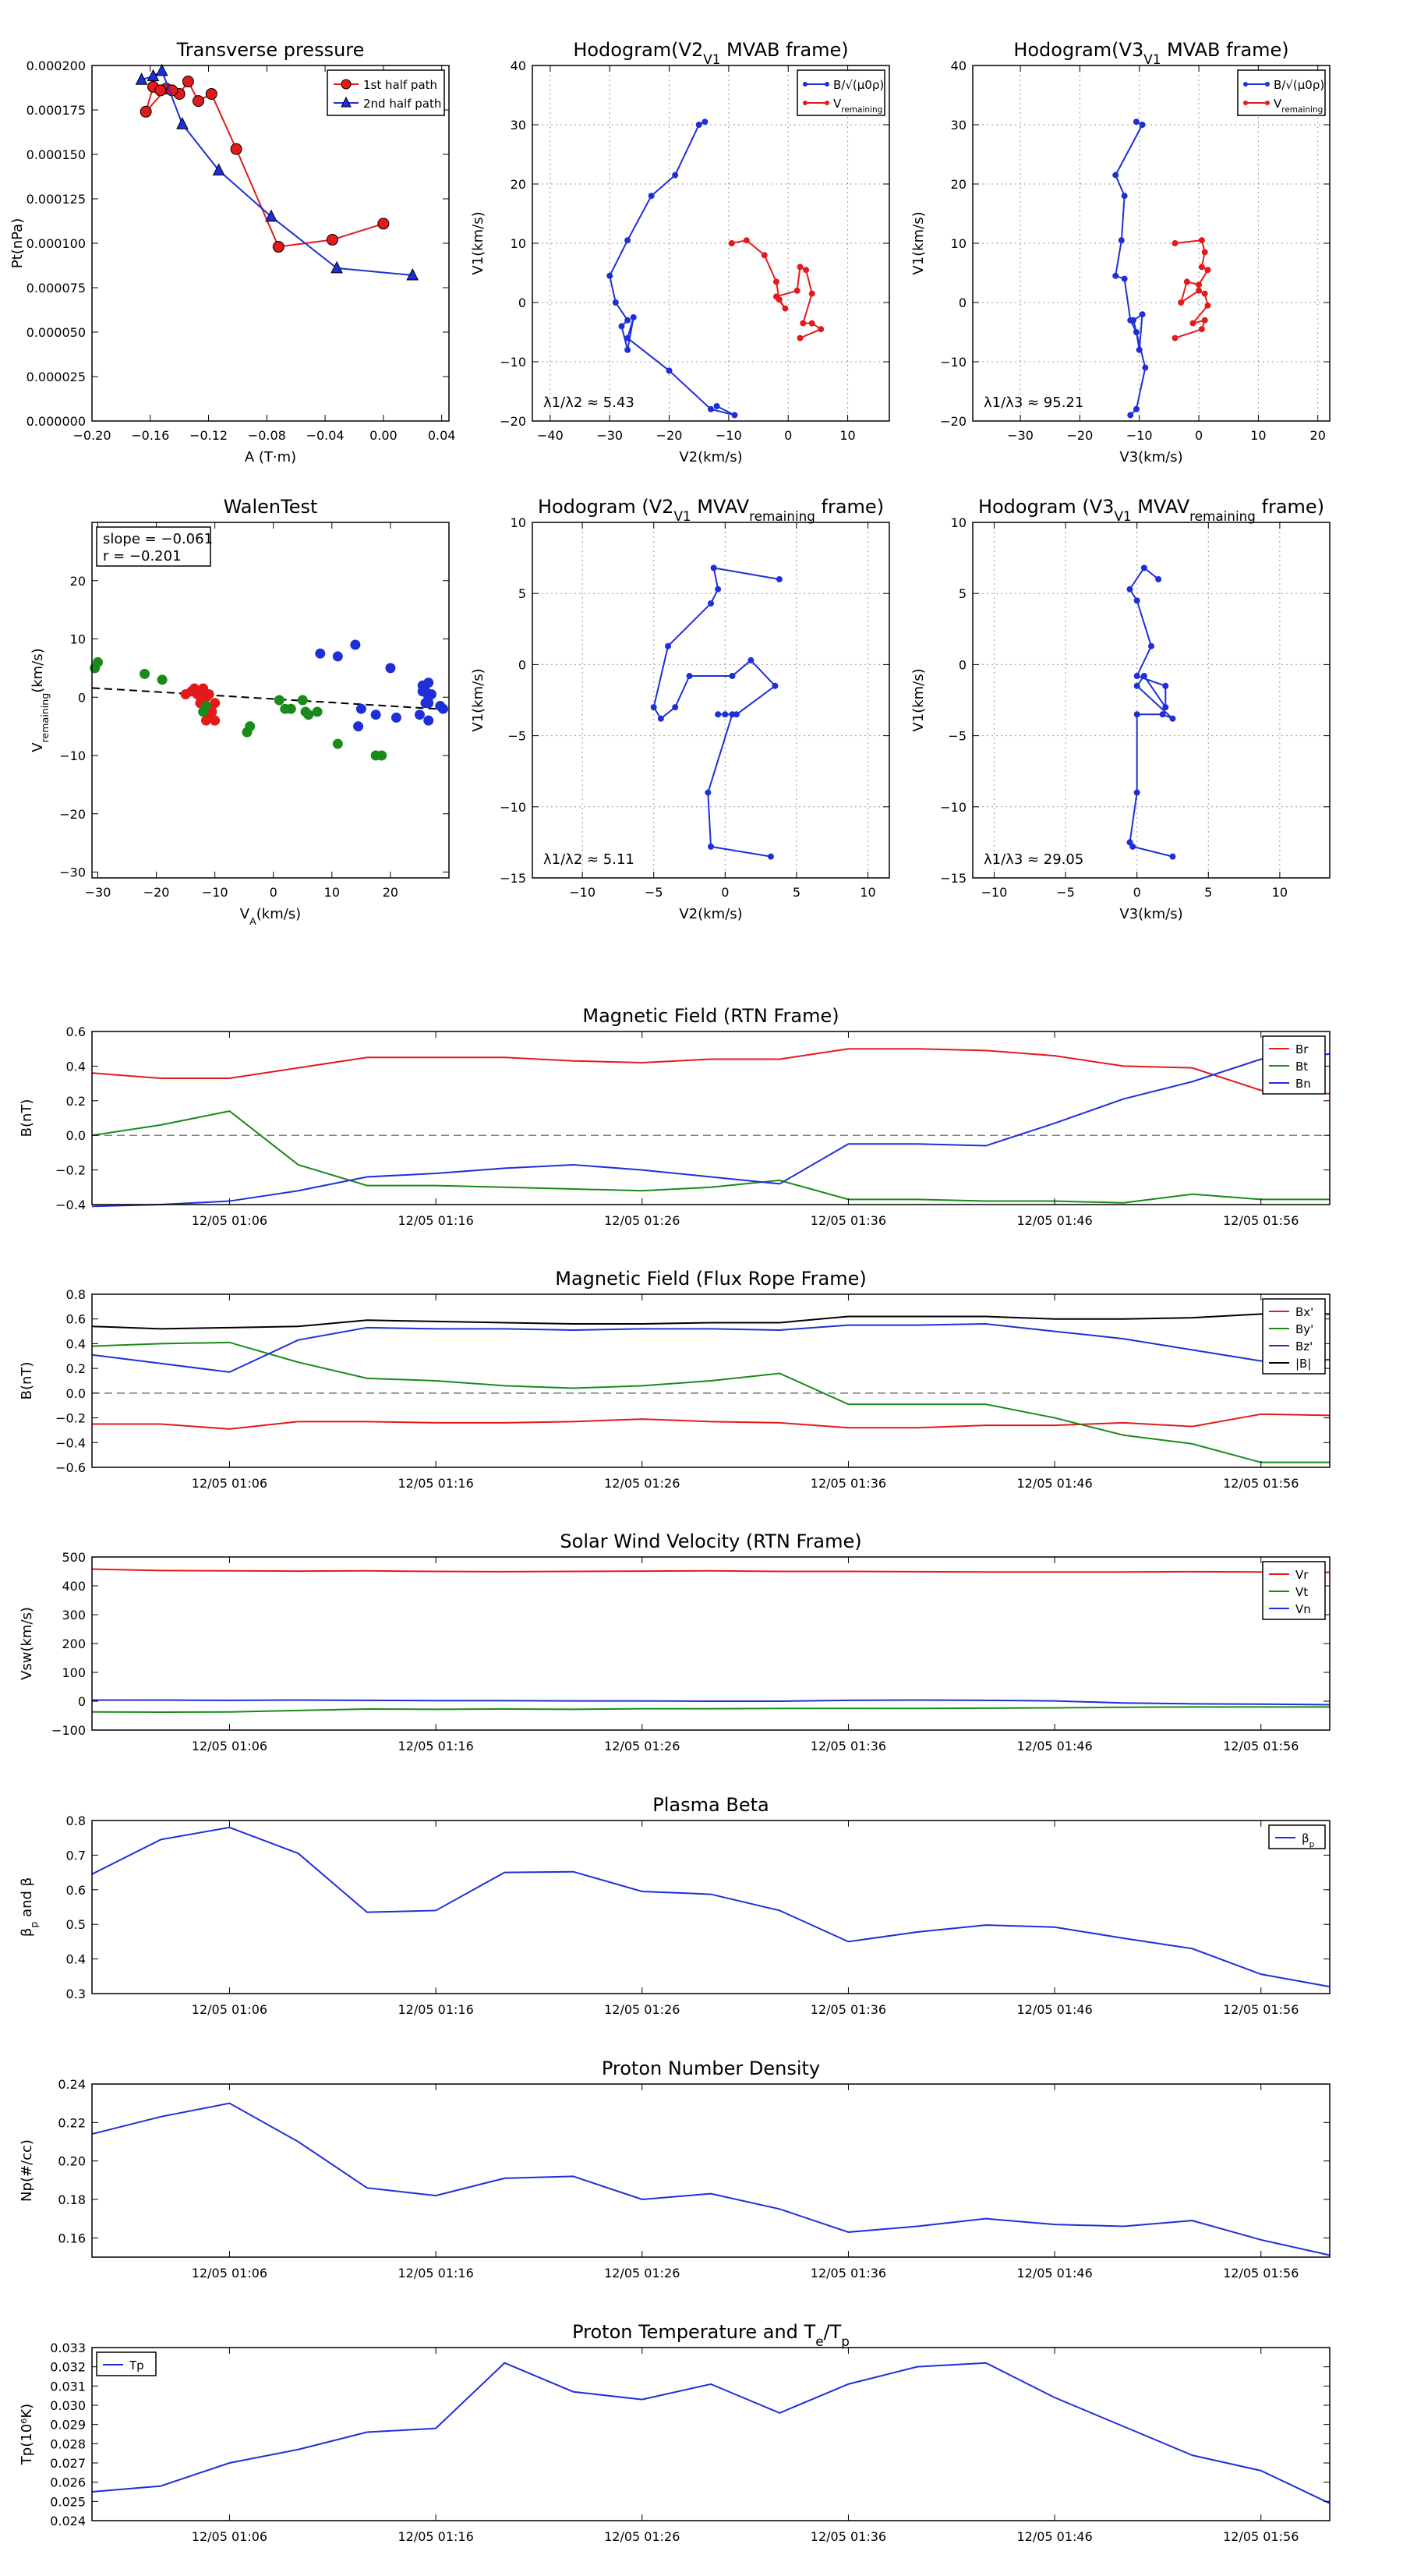  Describe the element at coordinates (76, 1820) in the screenshot. I see `beta-ytick-label: 0.8` at that location.